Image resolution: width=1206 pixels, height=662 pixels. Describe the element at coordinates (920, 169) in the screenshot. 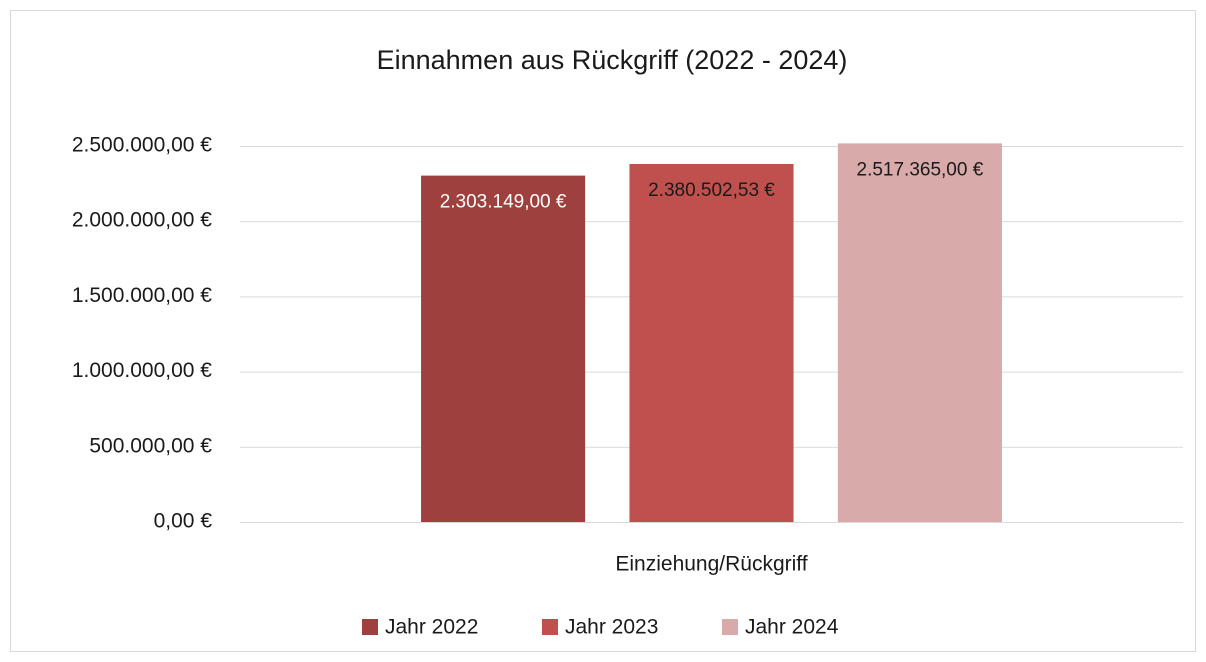

I see `value-label: 2.517.365,00 €` at that location.